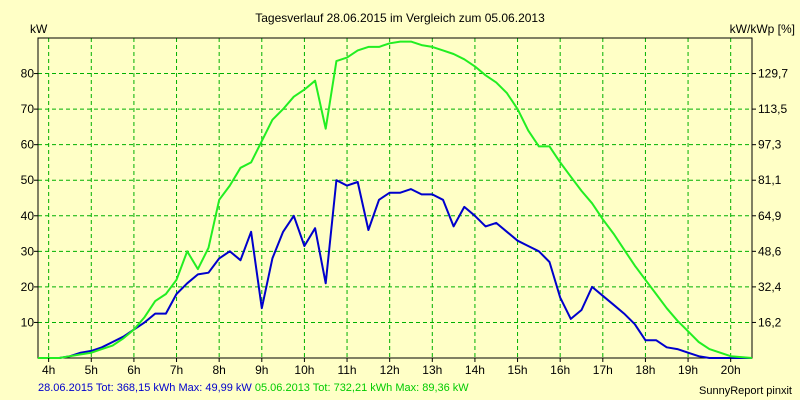 Image resolution: width=800 pixels, height=400 pixels. What do you see at coordinates (770, 251) in the screenshot?
I see `y2-tick-label: 48,6` at bounding box center [770, 251].